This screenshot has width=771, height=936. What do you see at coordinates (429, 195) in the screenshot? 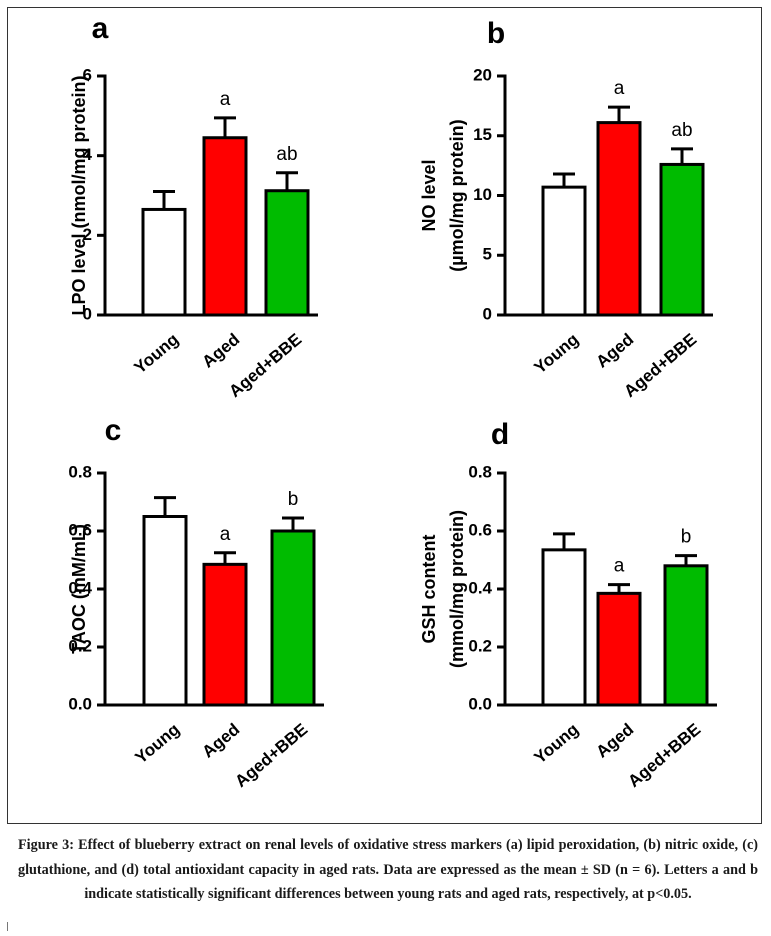
I see `y-axis-label: NO level` at bounding box center [429, 195].